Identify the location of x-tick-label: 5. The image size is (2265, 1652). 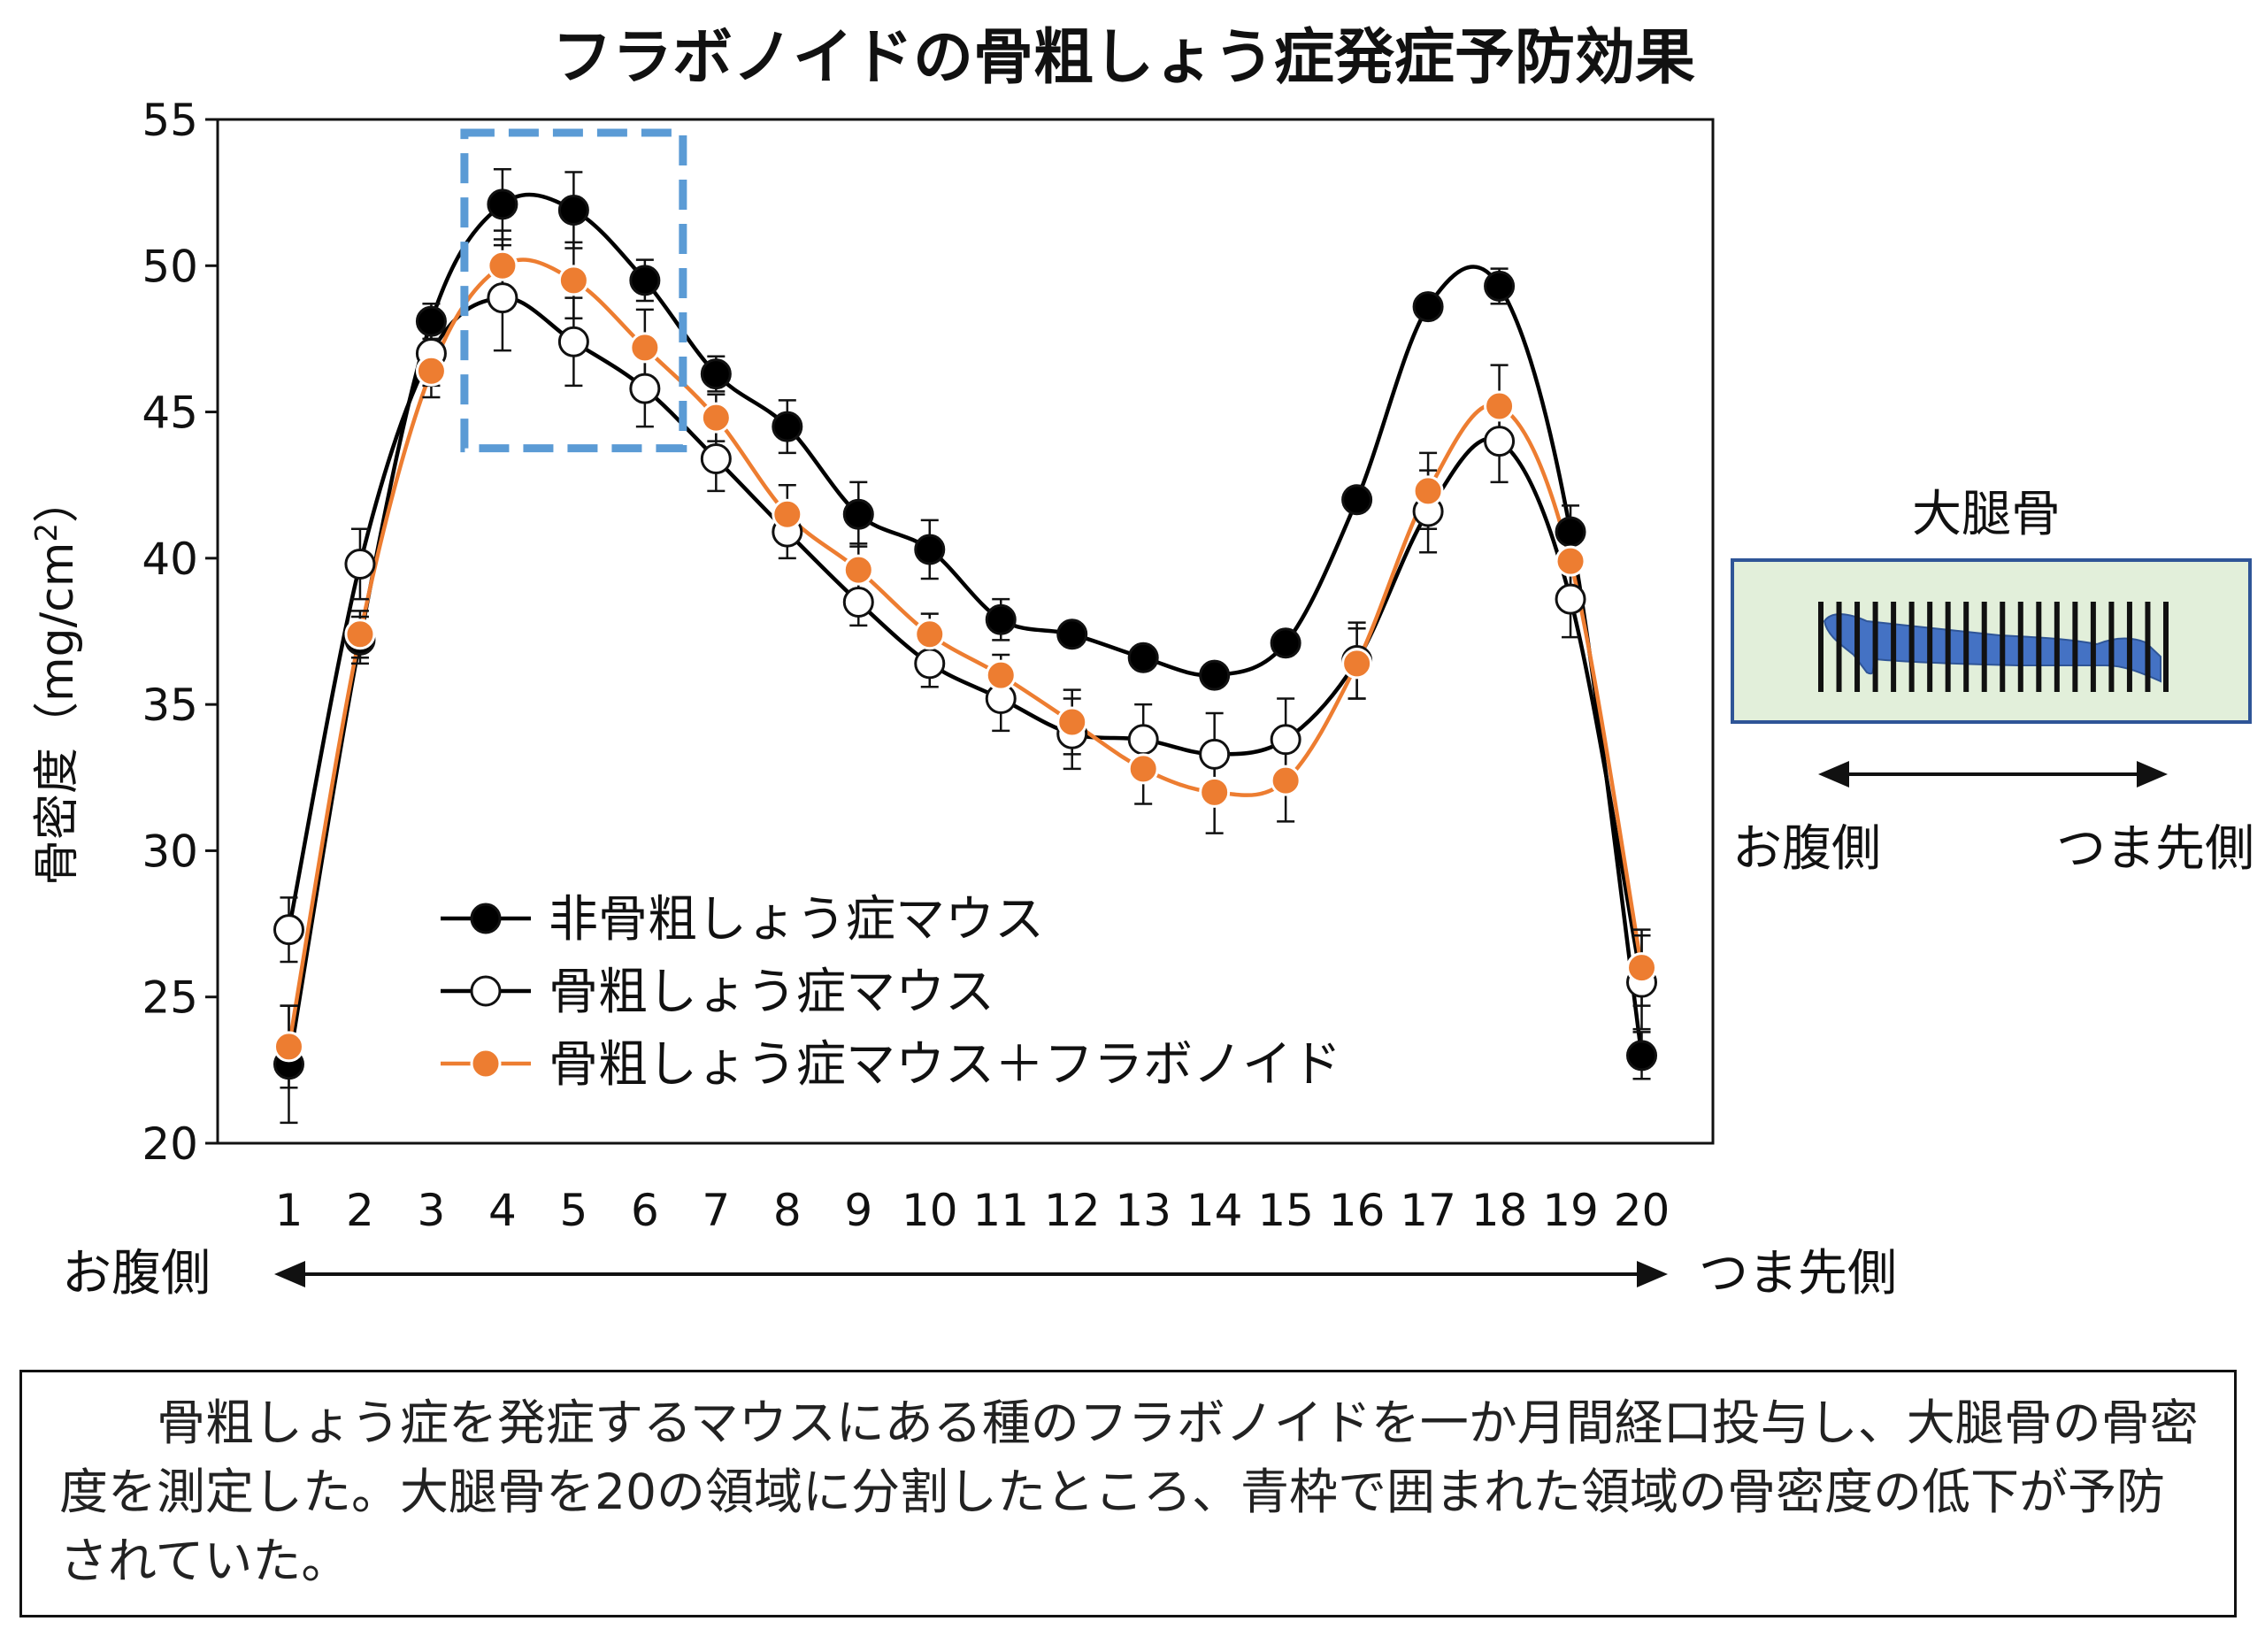
(573, 1210).